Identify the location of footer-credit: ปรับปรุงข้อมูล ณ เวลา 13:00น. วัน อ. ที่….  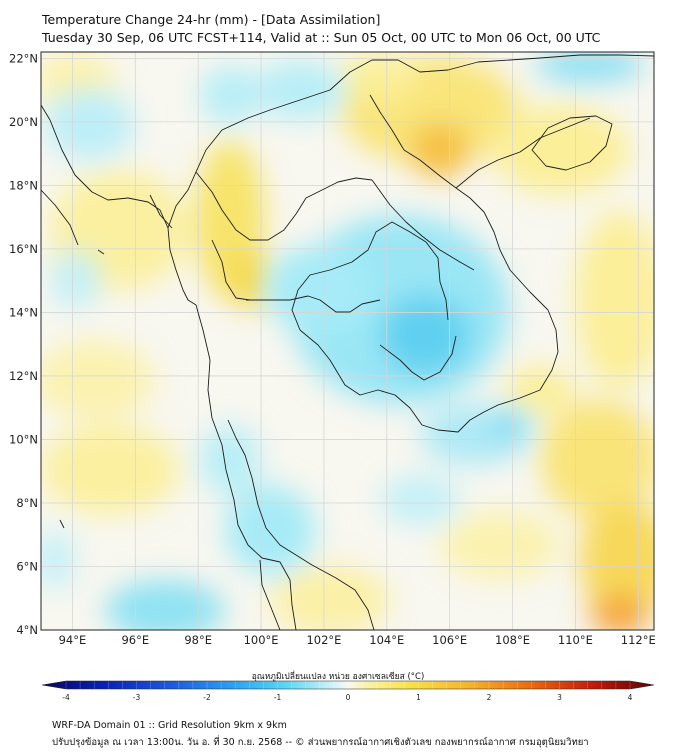
(320, 742).